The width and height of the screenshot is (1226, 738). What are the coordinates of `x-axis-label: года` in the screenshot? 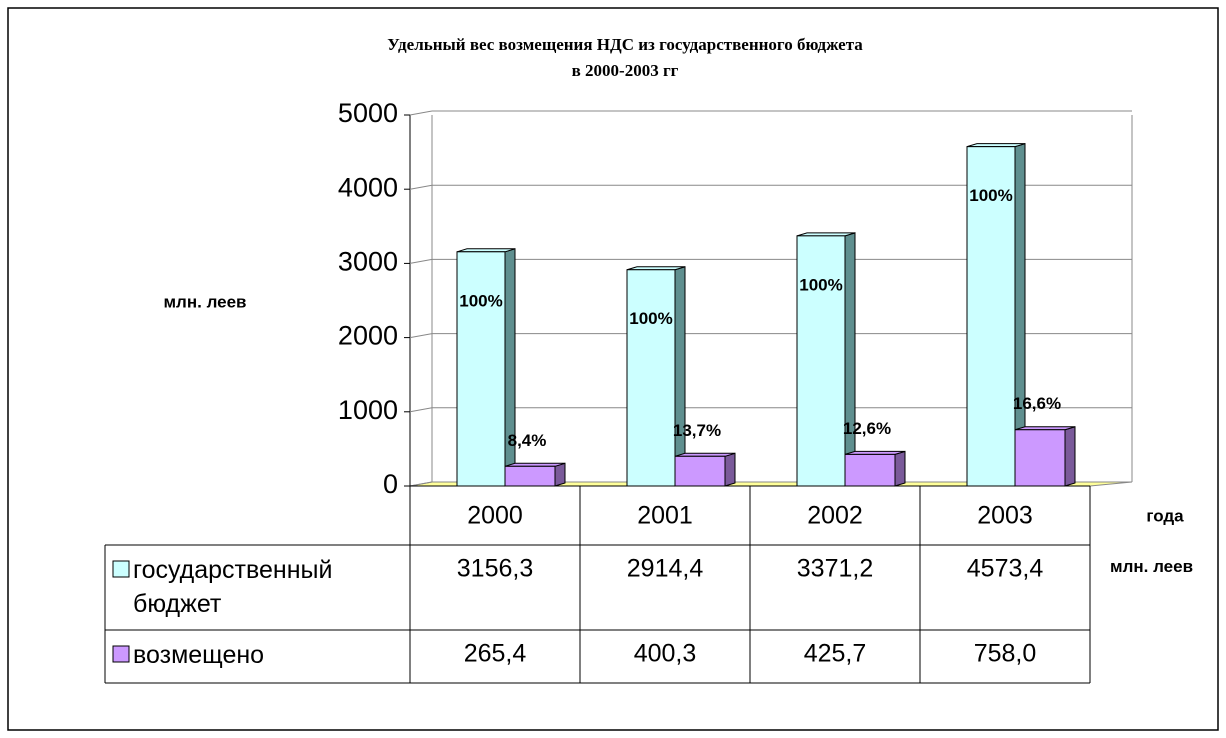 It's located at (1165, 515).